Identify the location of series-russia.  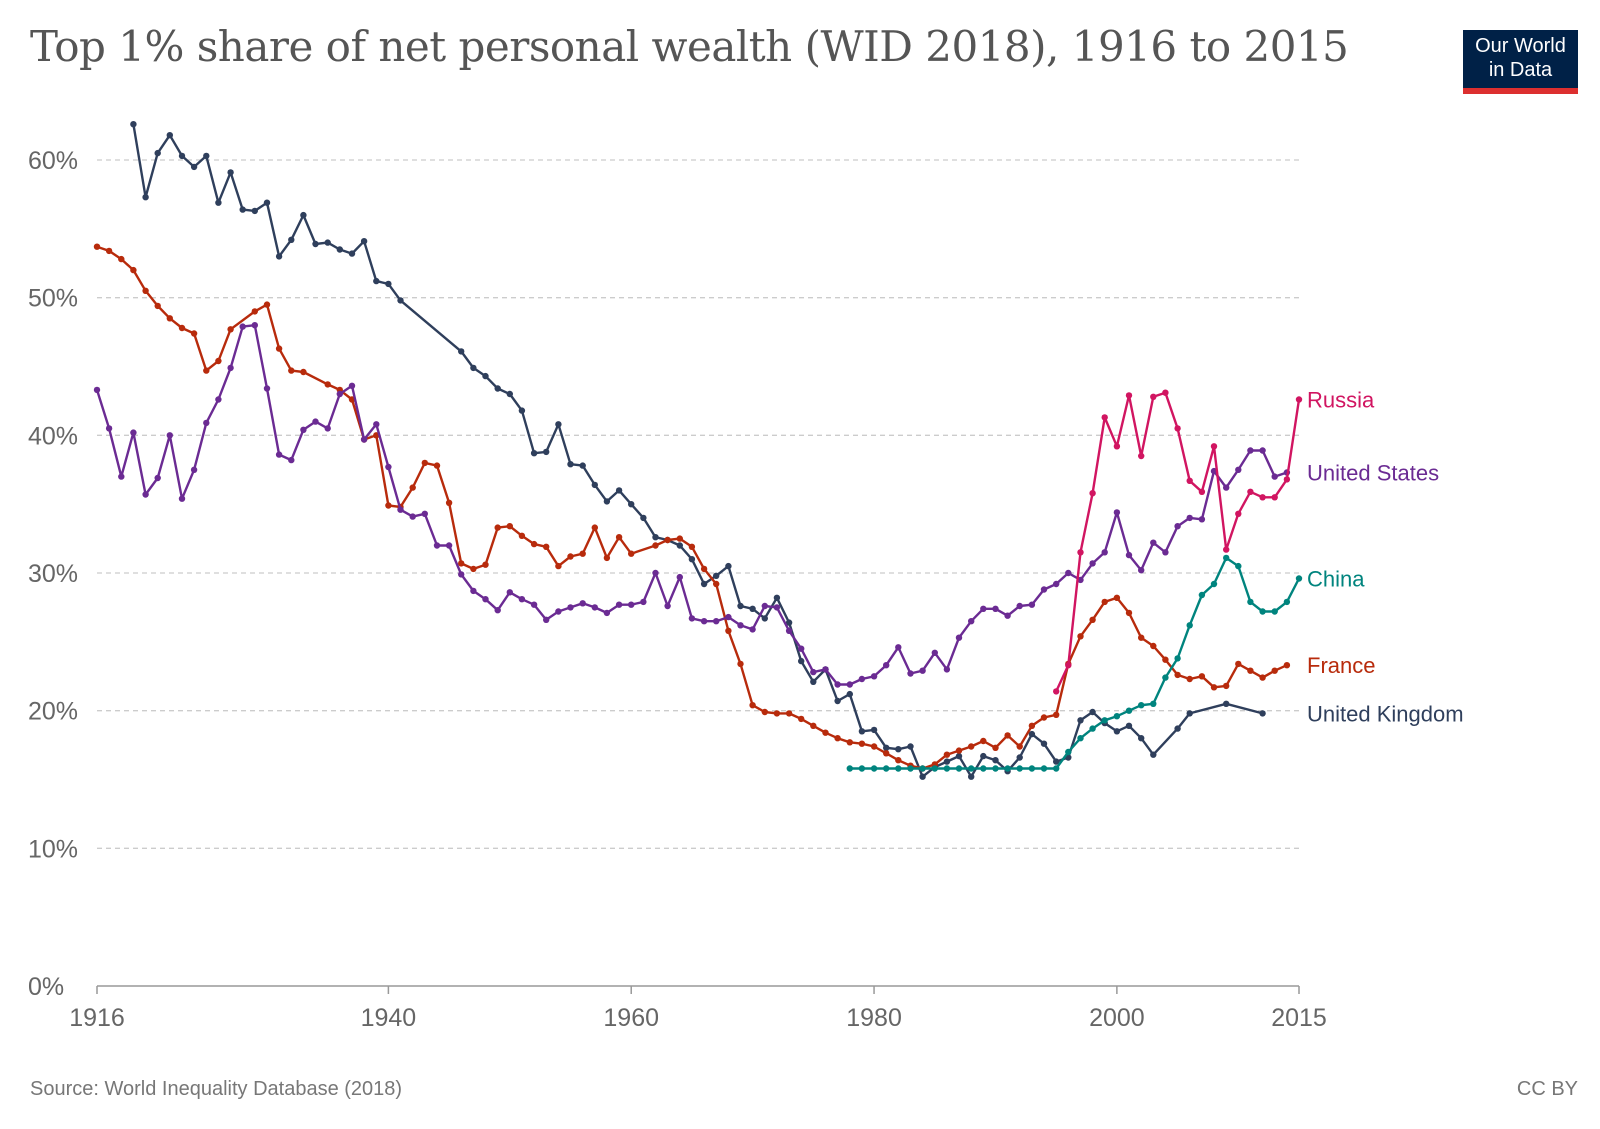
(1178, 542).